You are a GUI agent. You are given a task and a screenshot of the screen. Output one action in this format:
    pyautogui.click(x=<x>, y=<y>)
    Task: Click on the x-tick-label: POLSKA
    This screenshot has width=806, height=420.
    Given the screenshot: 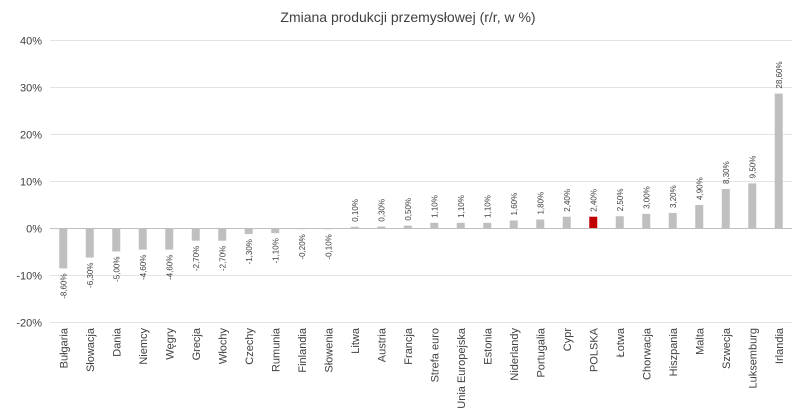 What is the action you would take?
    pyautogui.click(x=594, y=349)
    